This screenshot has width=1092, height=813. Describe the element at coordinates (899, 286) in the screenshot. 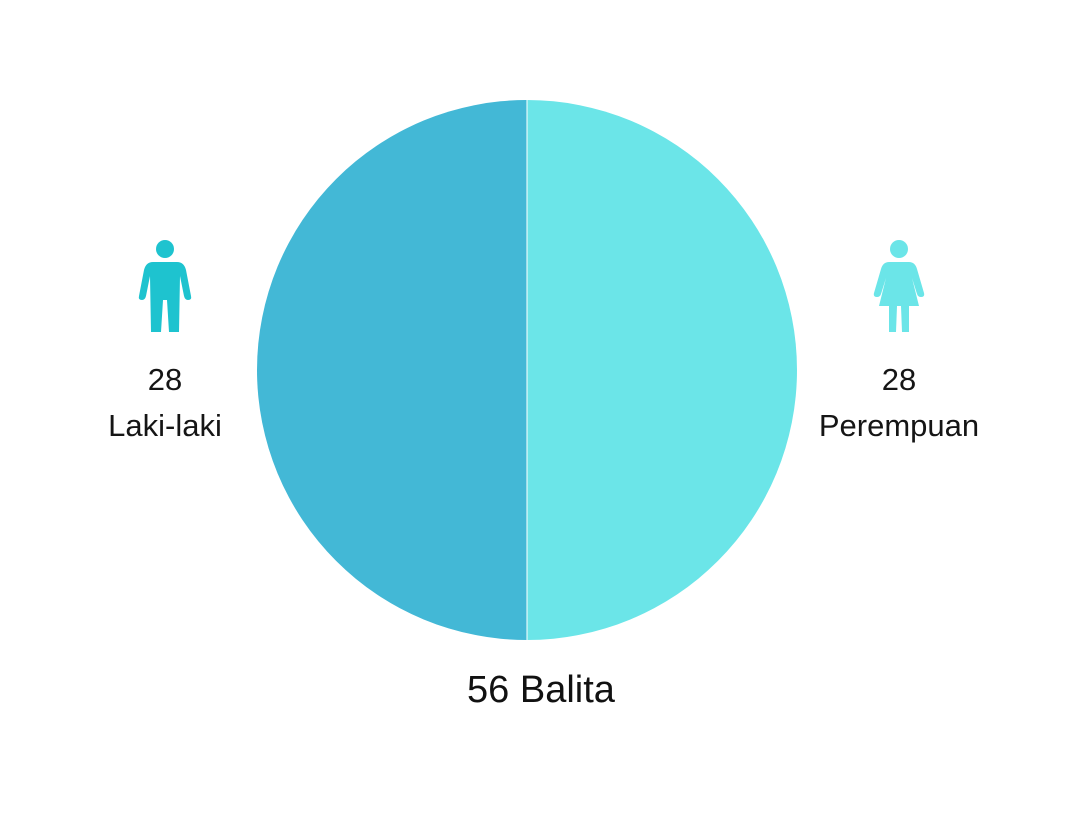

I see `female-child-icon` at that location.